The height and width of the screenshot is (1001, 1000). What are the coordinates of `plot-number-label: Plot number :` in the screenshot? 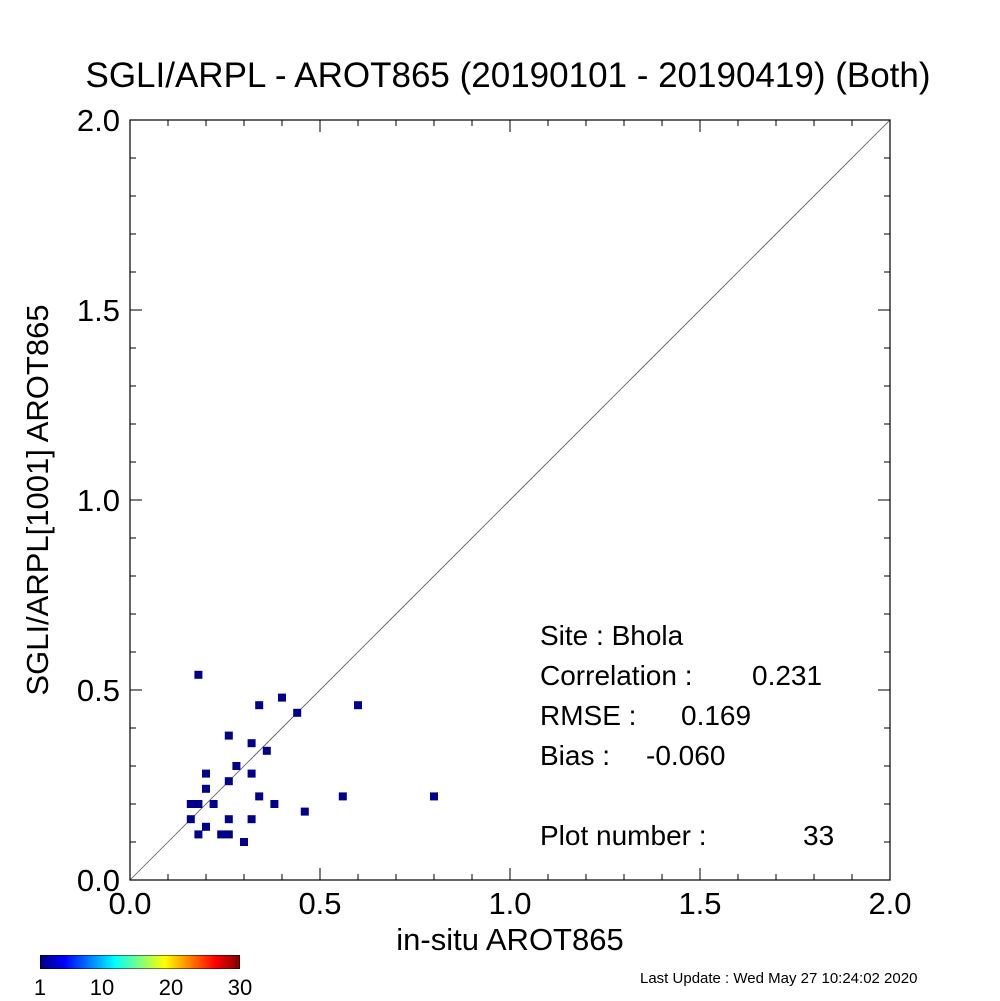 It's located at (623, 835).